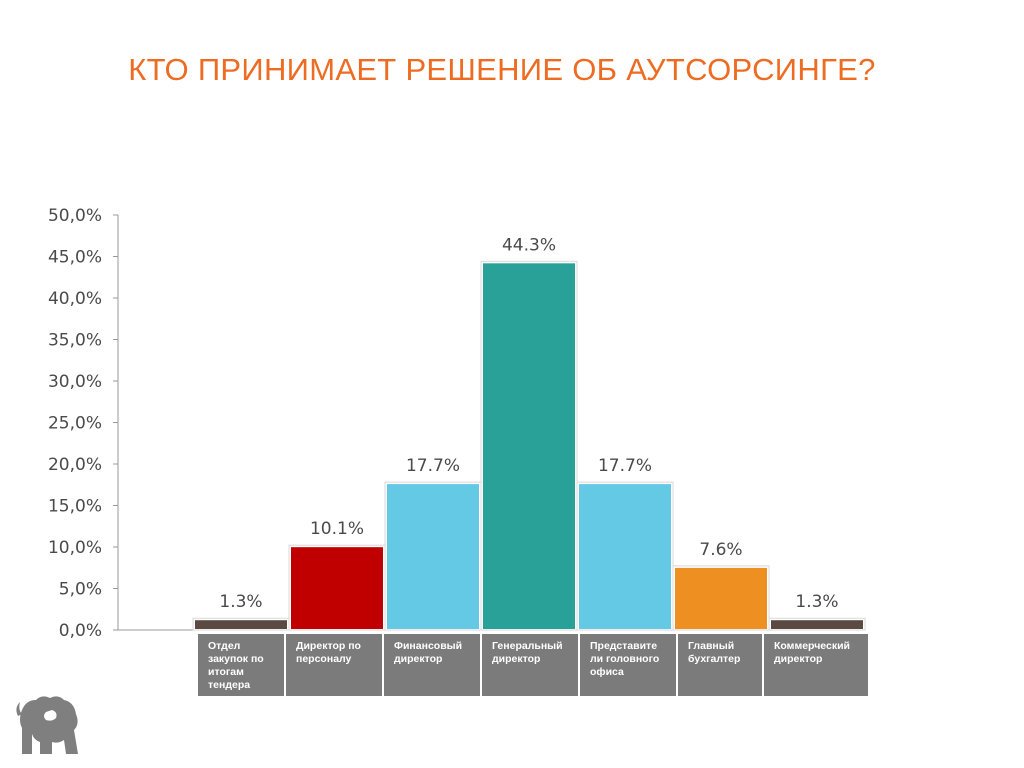 This screenshot has height=768, width=1024. I want to click on y-tick-label: 20,0%, so click(75, 465).